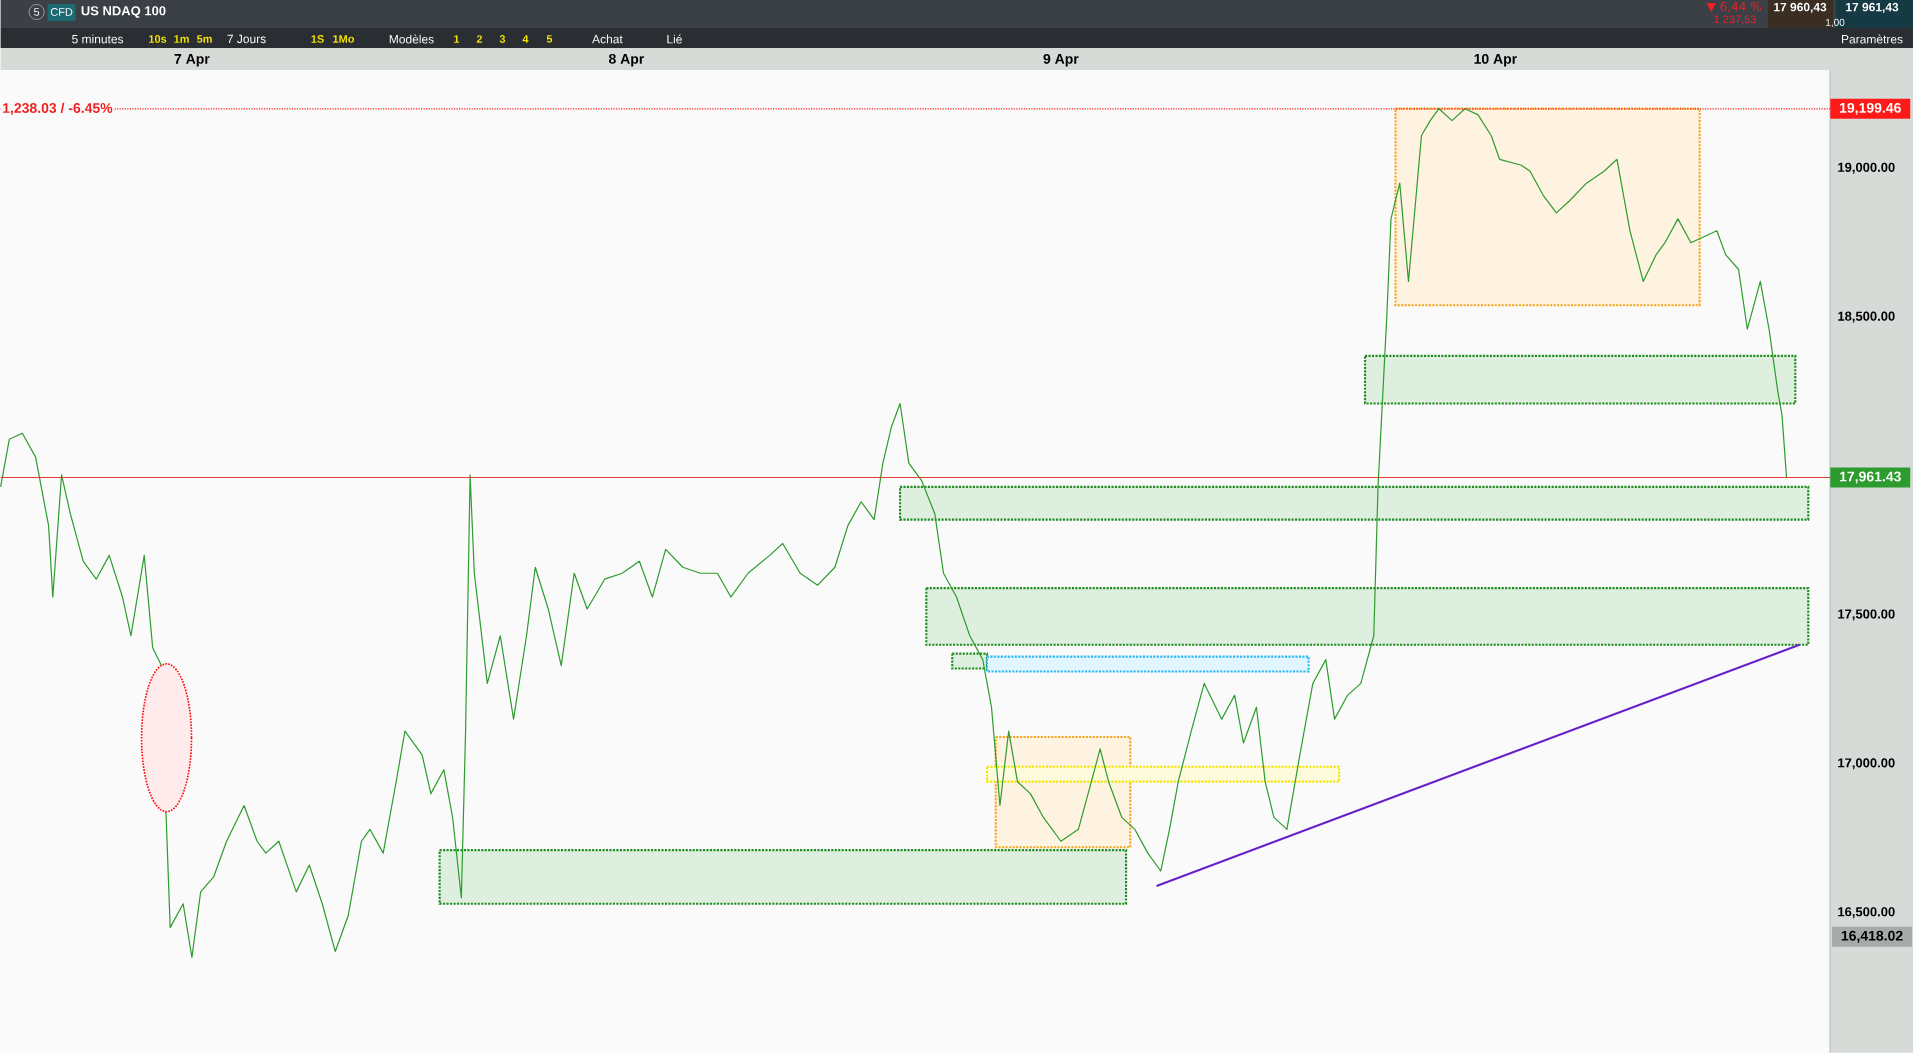 The width and height of the screenshot is (1913, 1053). I want to click on text: CFD, so click(61, 12).